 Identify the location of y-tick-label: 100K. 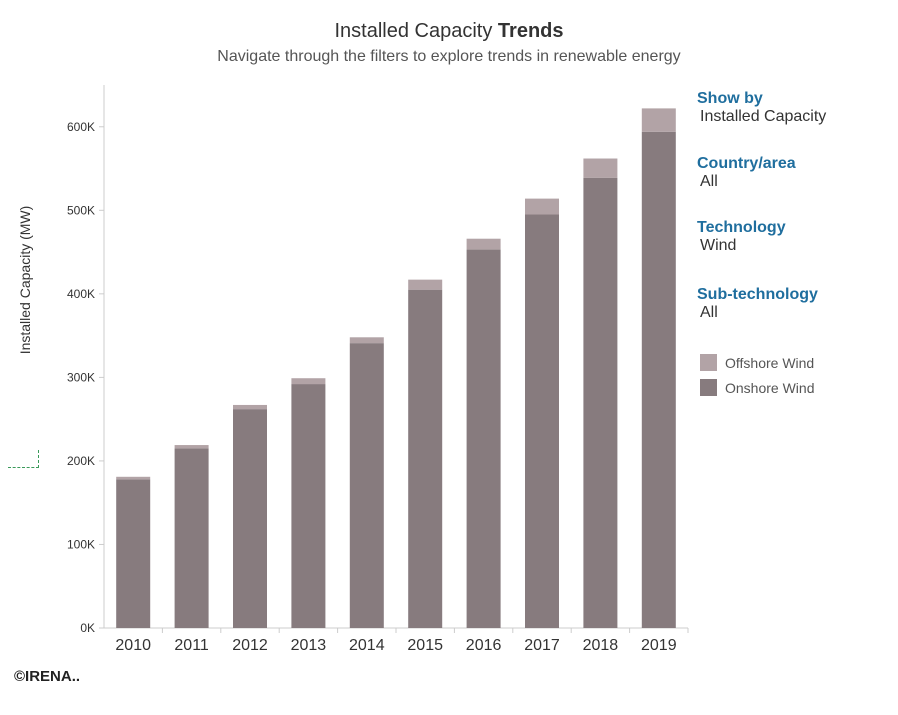
(81, 544).